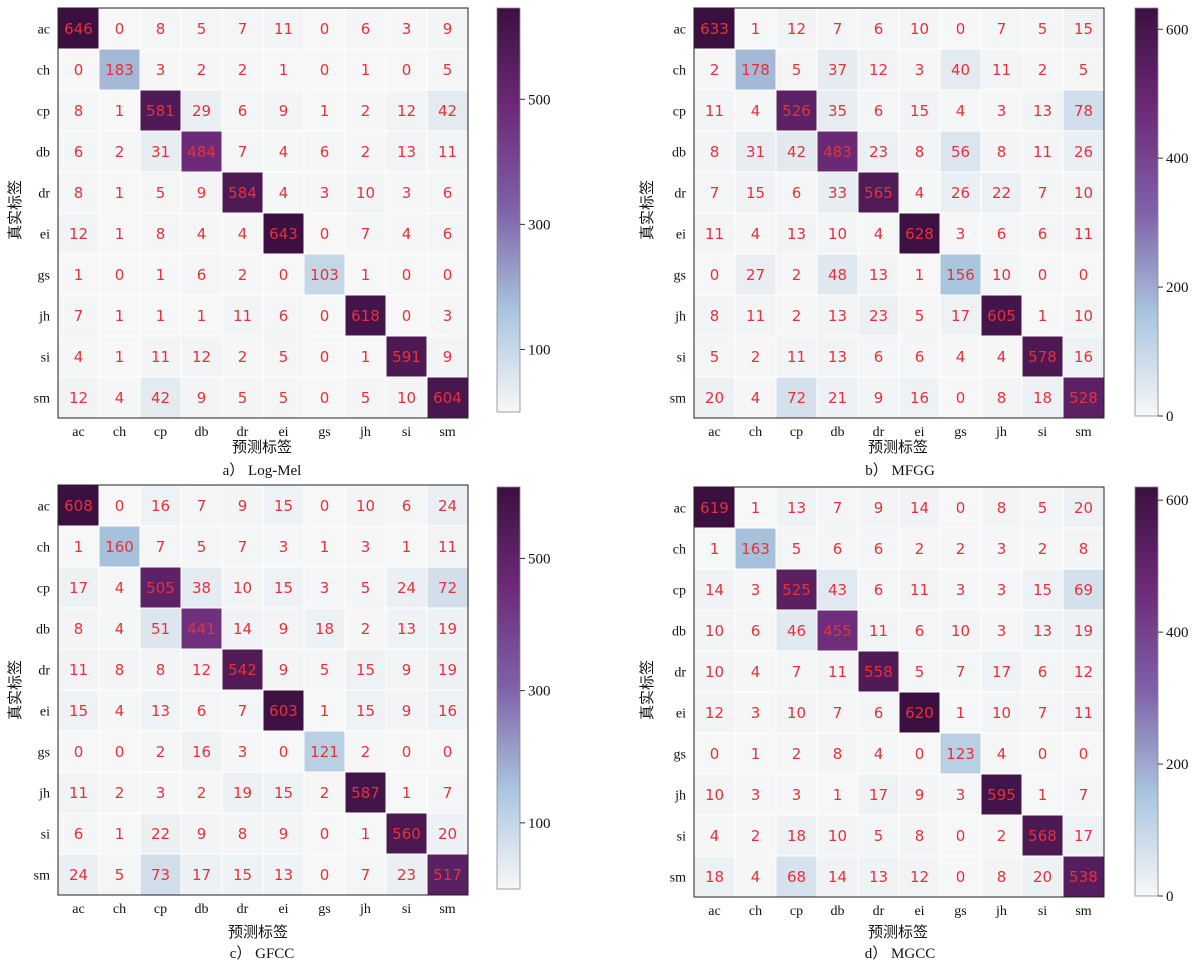 The width and height of the screenshot is (1200, 967). Describe the element at coordinates (961, 672) in the screenshot. I see `cell-value-label: 7` at that location.